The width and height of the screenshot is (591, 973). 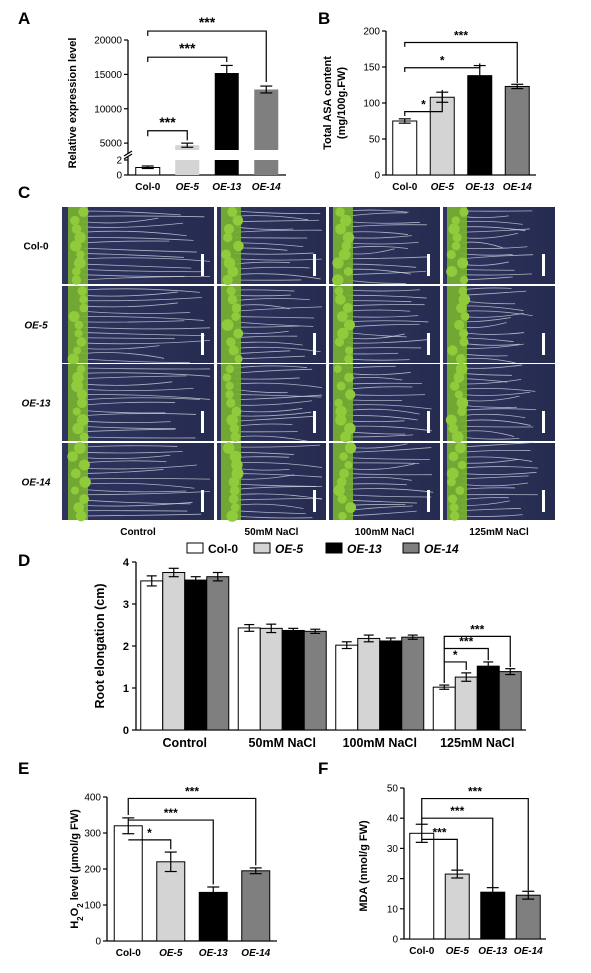 I want to click on bar-oe-5-lower, so click(x=187, y=167).